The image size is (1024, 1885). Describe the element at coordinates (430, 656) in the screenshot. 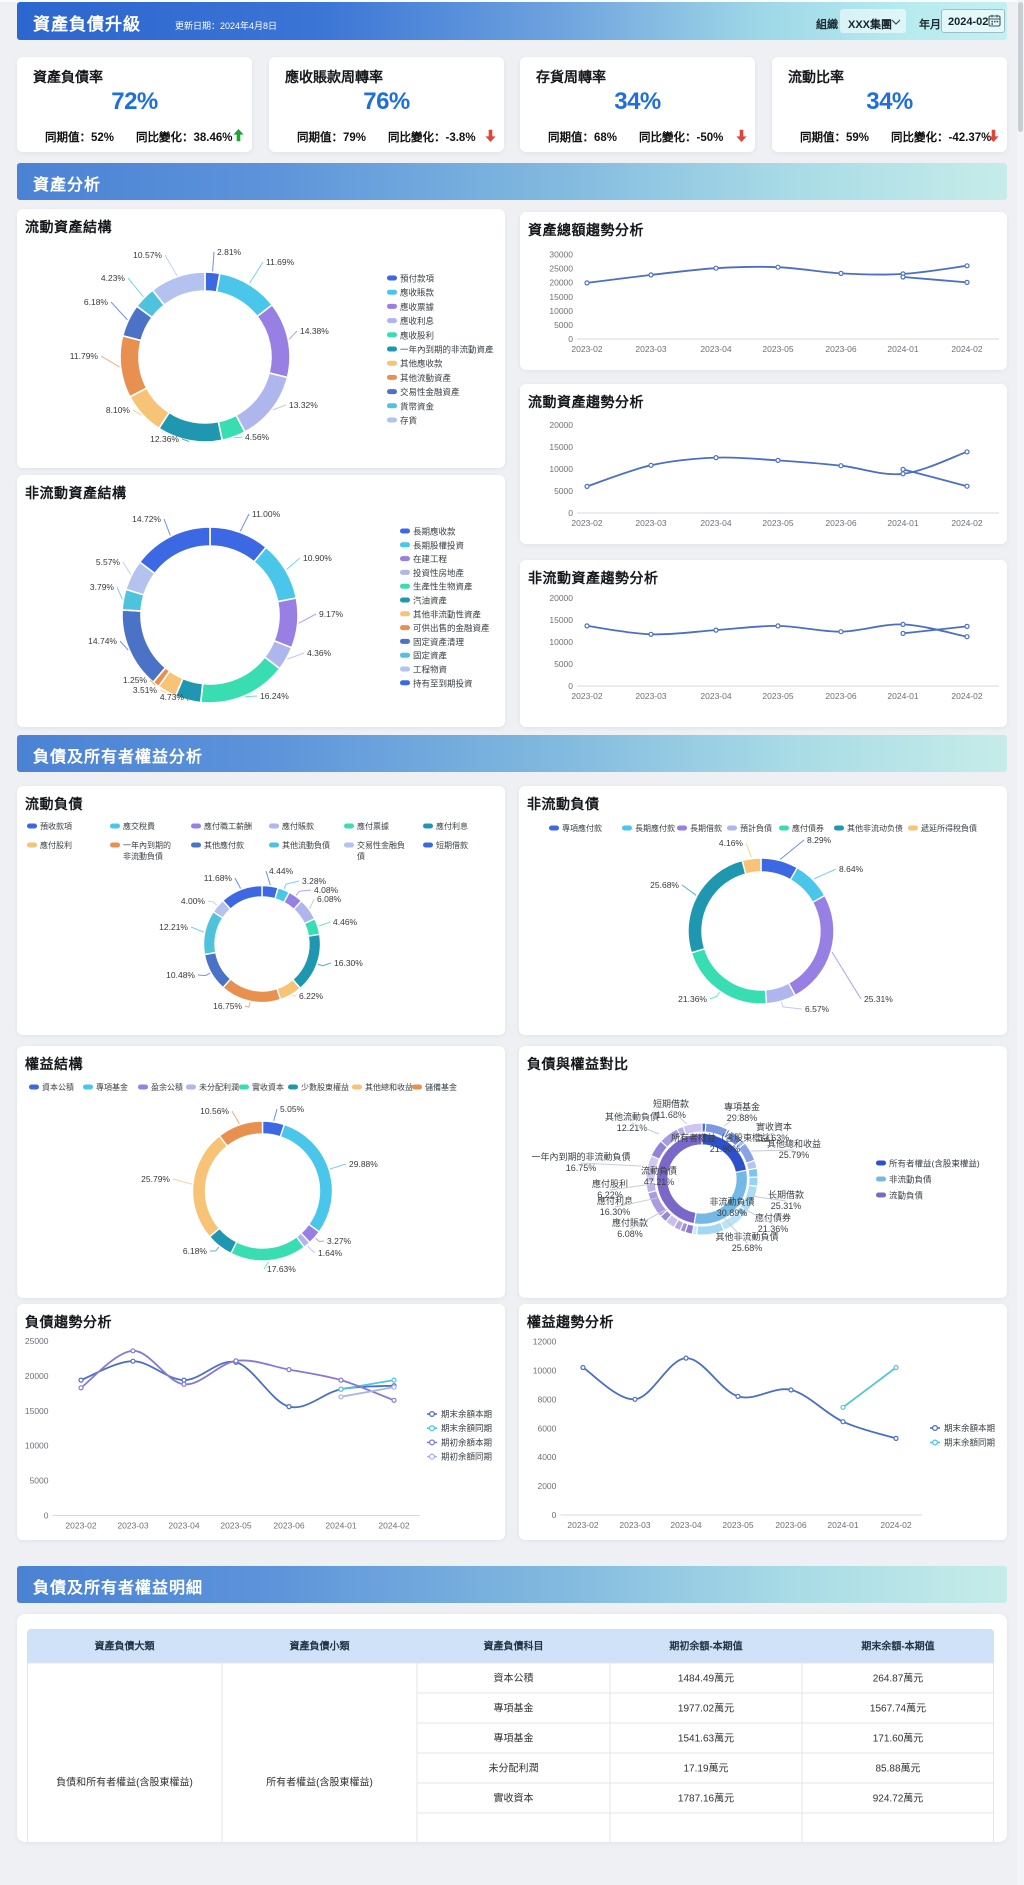

I see `svg-text: 固定資產` at that location.